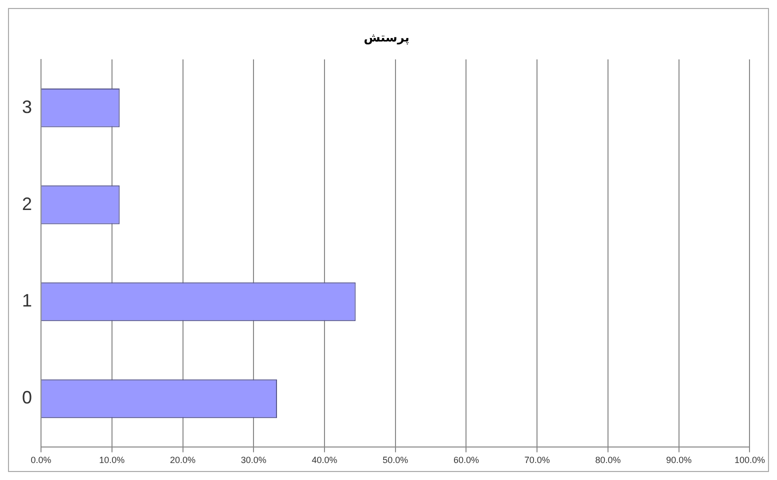 Image resolution: width=777 pixels, height=480 pixels. What do you see at coordinates (27, 300) in the screenshot?
I see `y-tick-label: 1` at bounding box center [27, 300].